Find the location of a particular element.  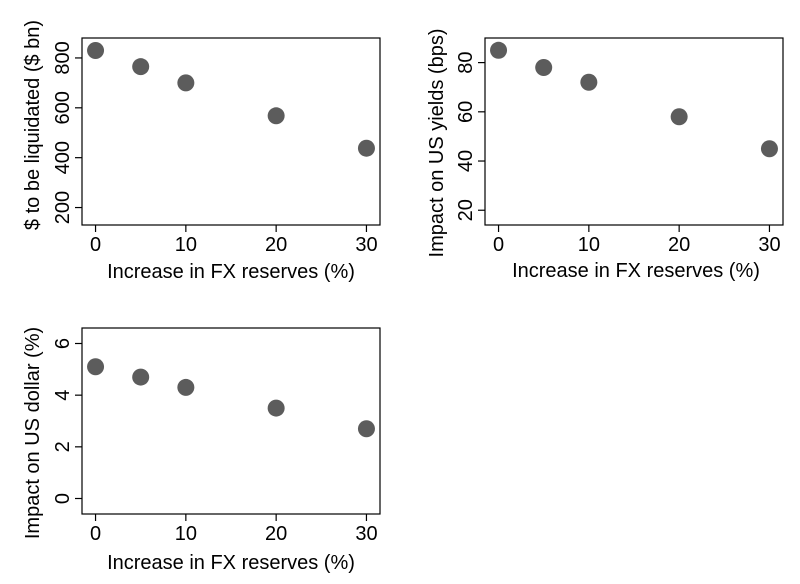

y-tick-label-liquidation-3: 800 is located at coordinates (63, 57).